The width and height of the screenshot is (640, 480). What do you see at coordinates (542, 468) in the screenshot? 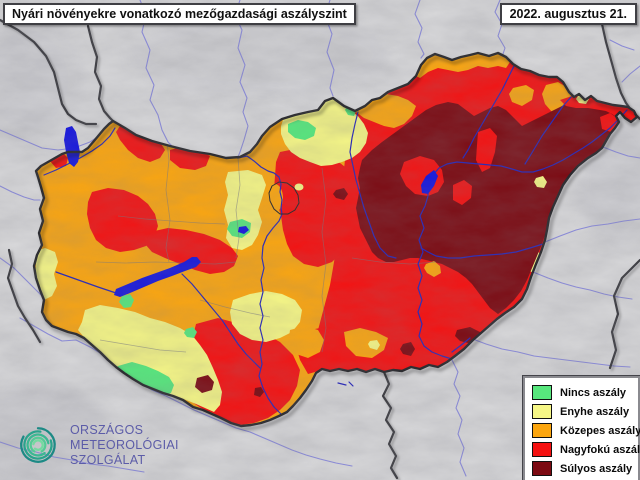
I see `legend-swatch-serious-drought` at bounding box center [542, 468].